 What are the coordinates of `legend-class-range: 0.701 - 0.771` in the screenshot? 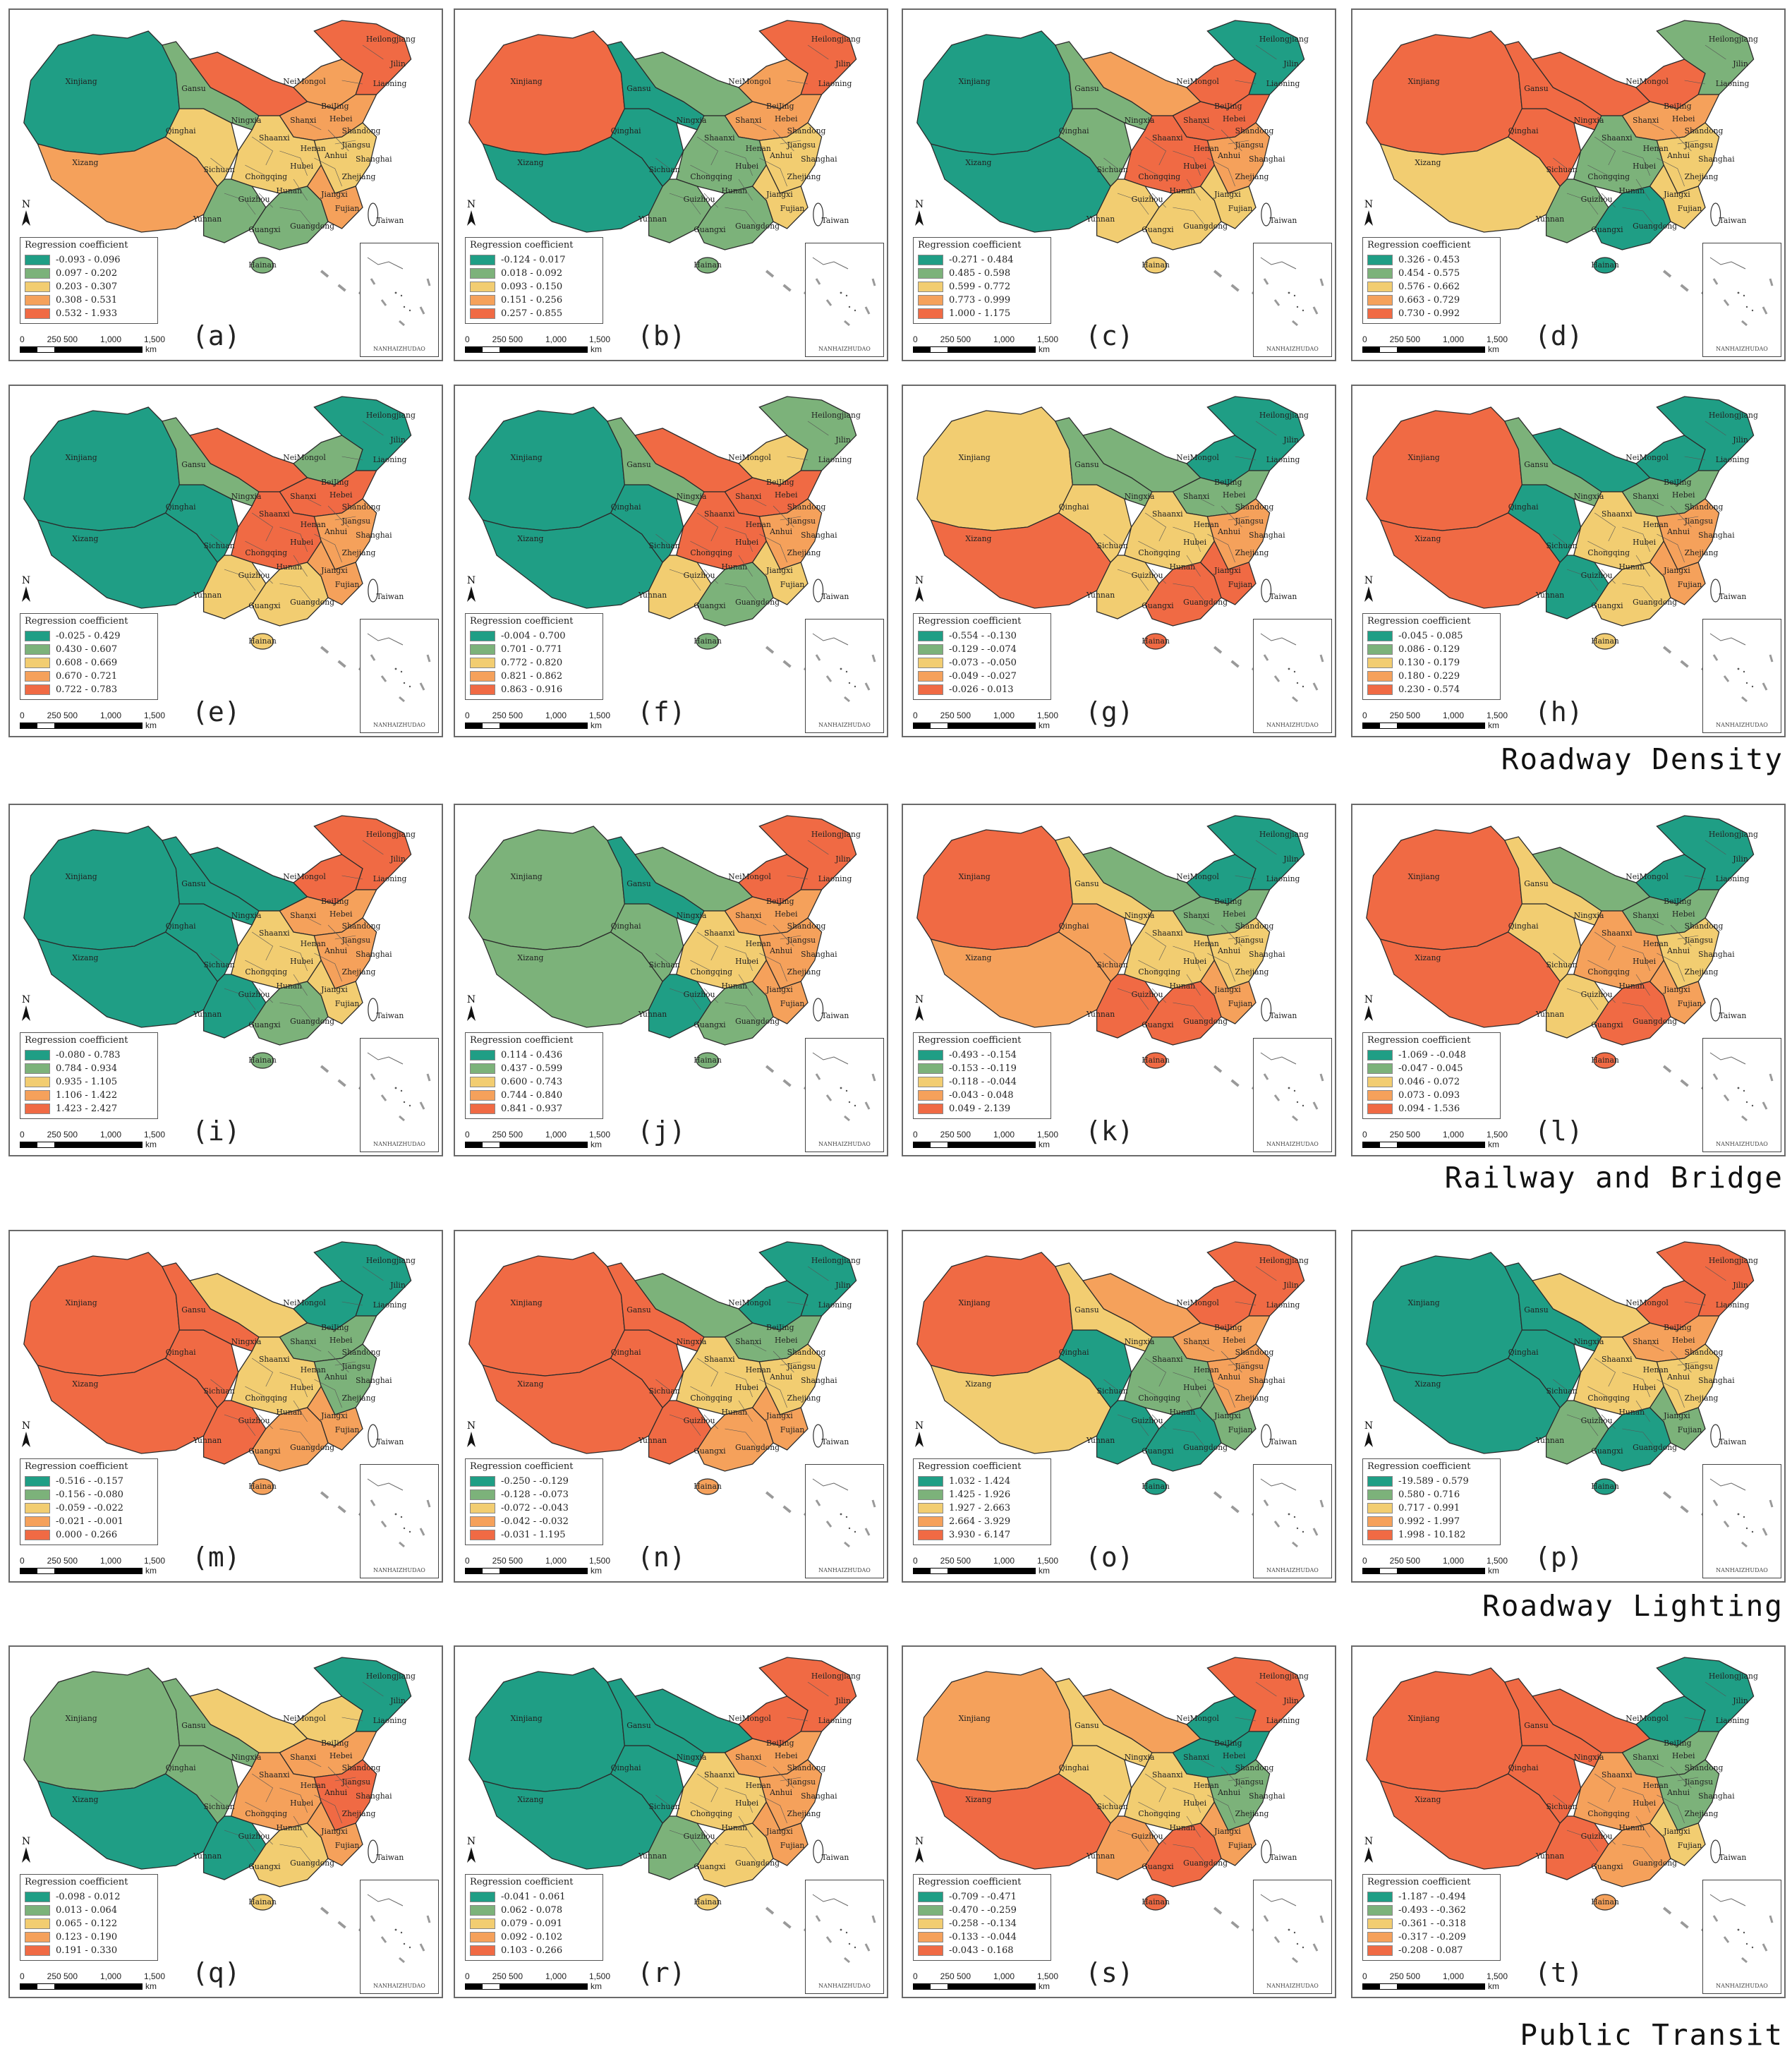 It's located at (532, 649).